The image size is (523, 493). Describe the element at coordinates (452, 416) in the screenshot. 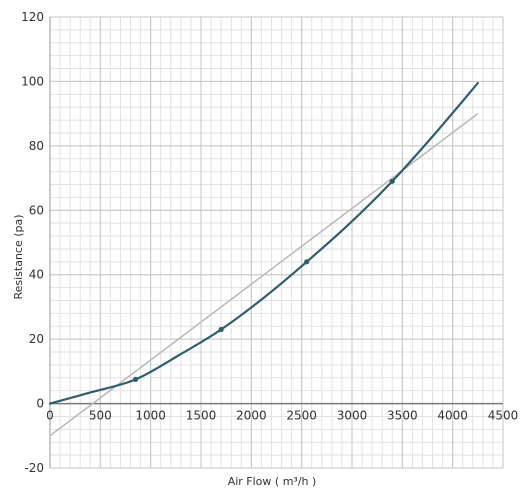

I see `x-tick-label: 4000` at that location.